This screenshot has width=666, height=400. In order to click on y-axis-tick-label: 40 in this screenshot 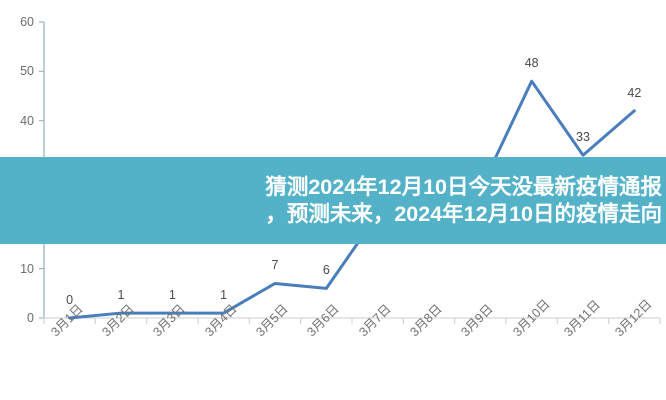, I will do `click(27, 120)`.